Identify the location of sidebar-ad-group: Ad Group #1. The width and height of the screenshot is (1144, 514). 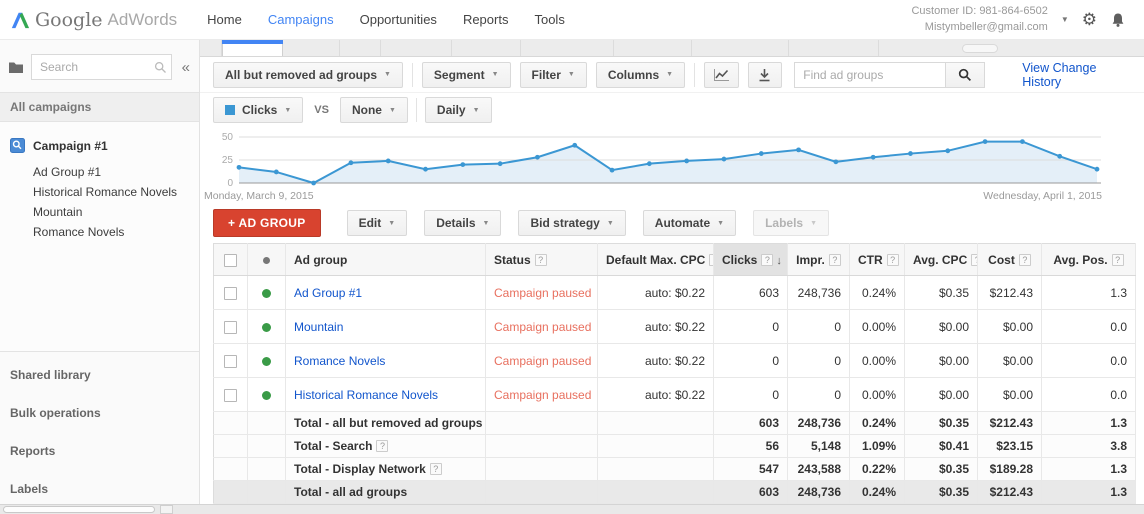
(67, 172).